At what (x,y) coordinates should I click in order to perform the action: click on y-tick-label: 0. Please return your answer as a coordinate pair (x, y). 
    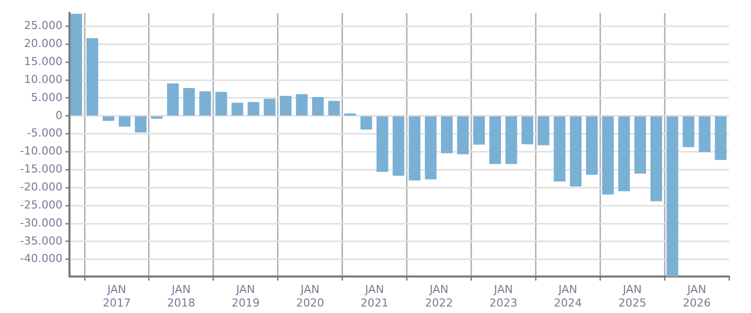
    Looking at the image, I should click on (58, 115).